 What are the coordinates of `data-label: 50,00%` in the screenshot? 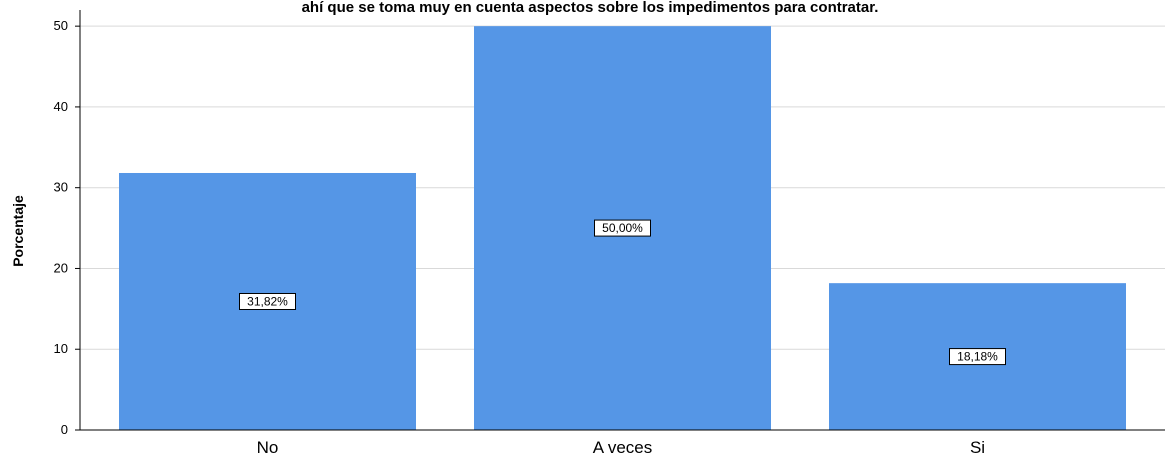 It's located at (622, 228).